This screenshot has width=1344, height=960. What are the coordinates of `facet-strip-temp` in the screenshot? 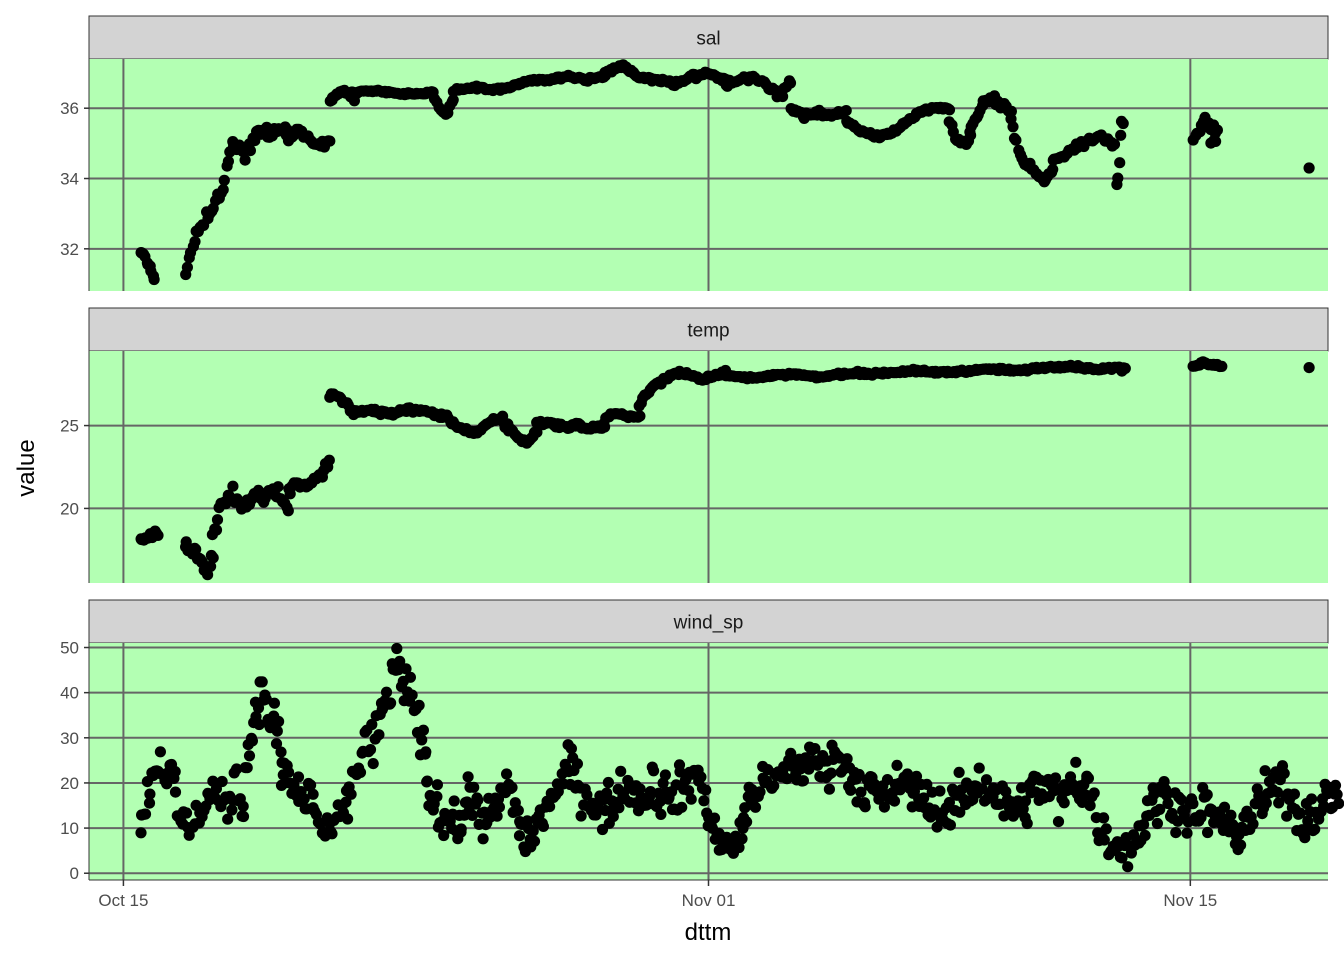 It's located at (708, 329).